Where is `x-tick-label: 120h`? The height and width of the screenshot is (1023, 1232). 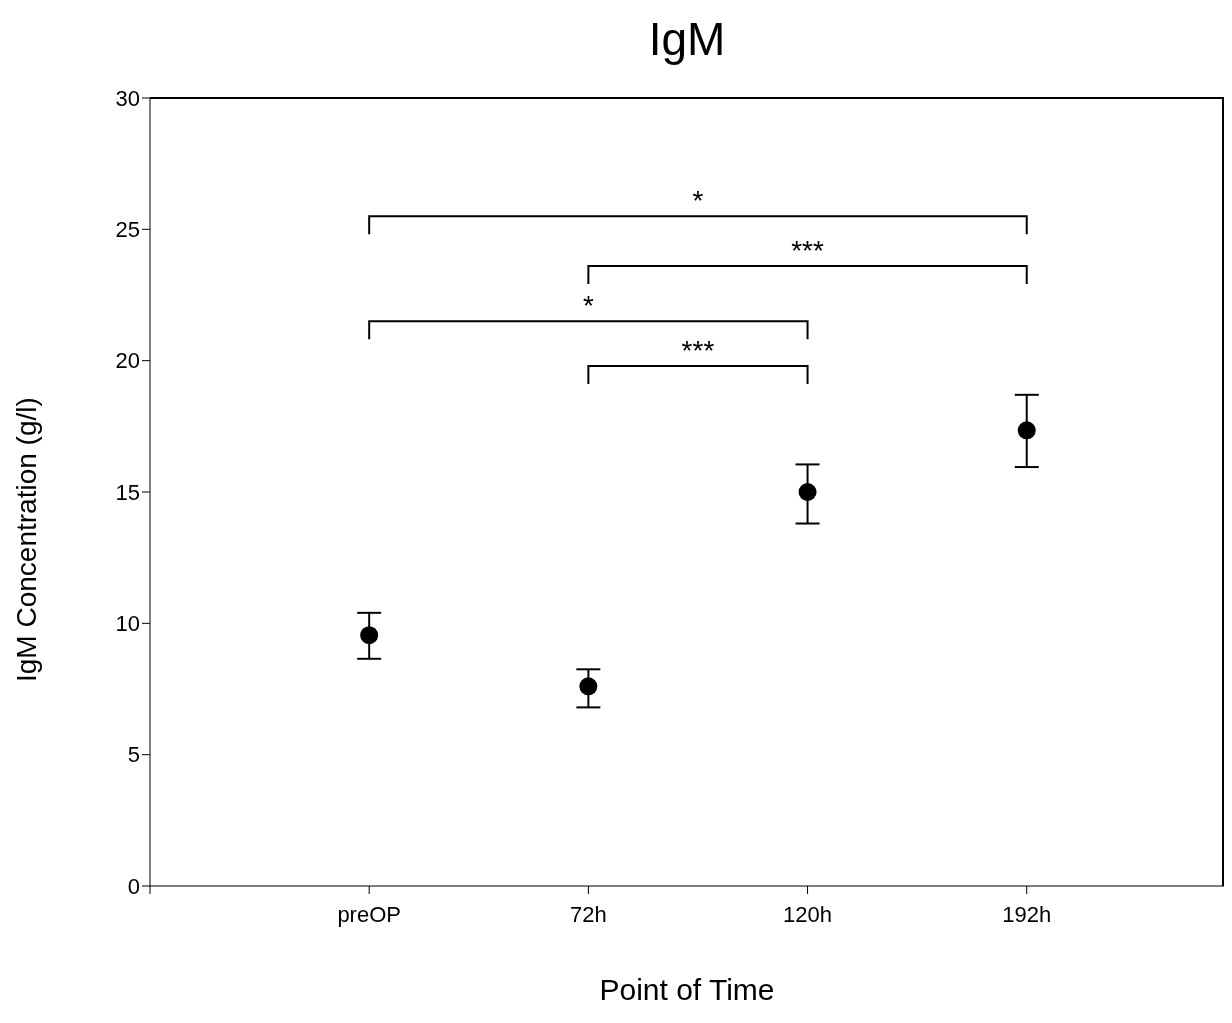 x-tick-label: 120h is located at coordinates (808, 914).